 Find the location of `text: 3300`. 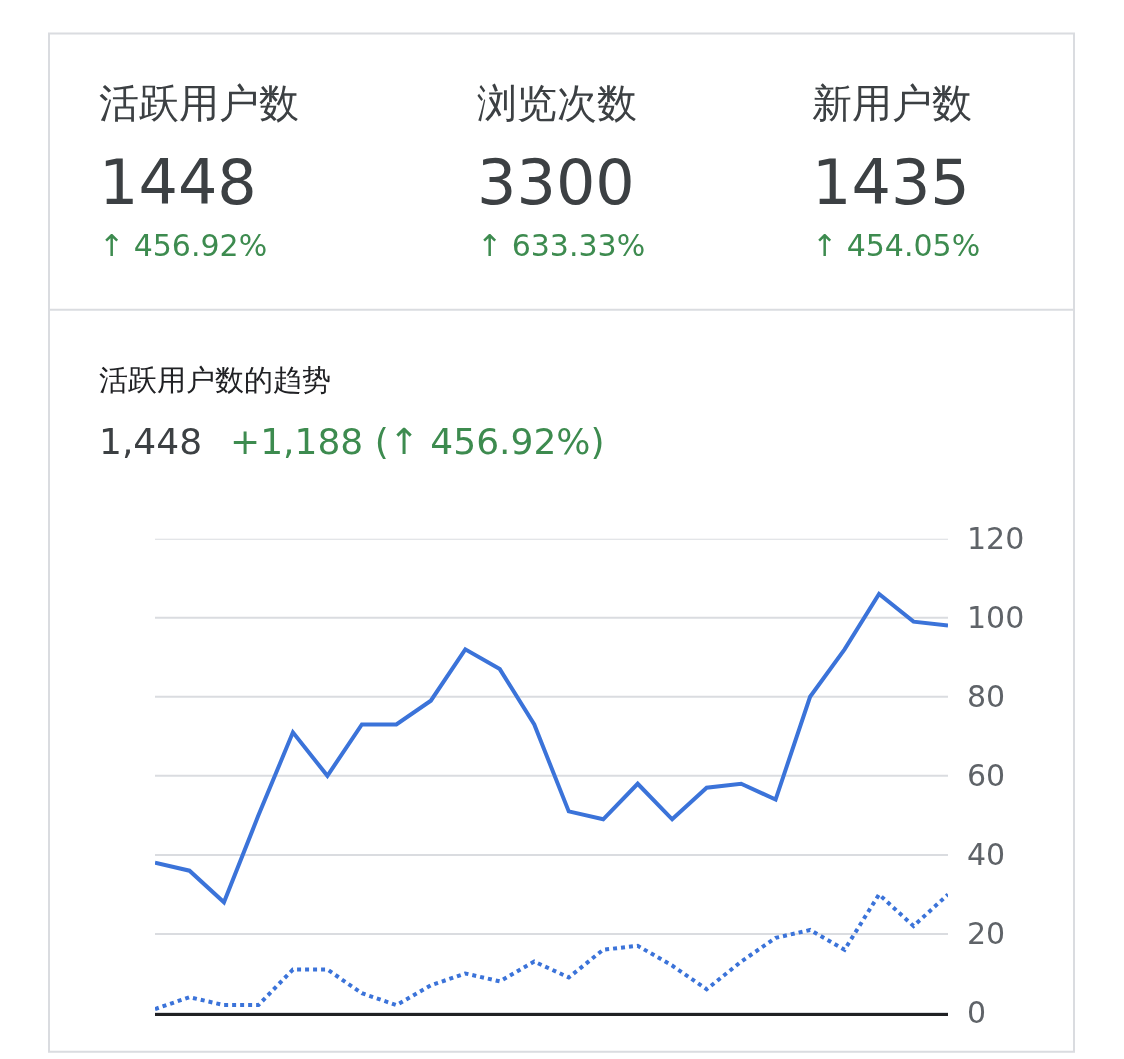

text: 3300 is located at coordinates (556, 182).